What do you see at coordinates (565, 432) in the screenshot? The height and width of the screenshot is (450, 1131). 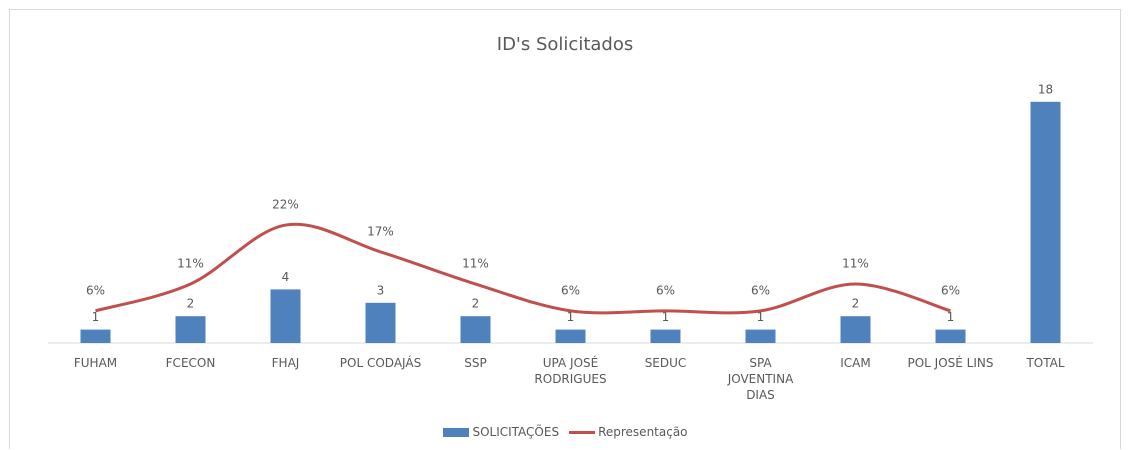 I see `legend: SOLICITAÇÕES Representação` at bounding box center [565, 432].